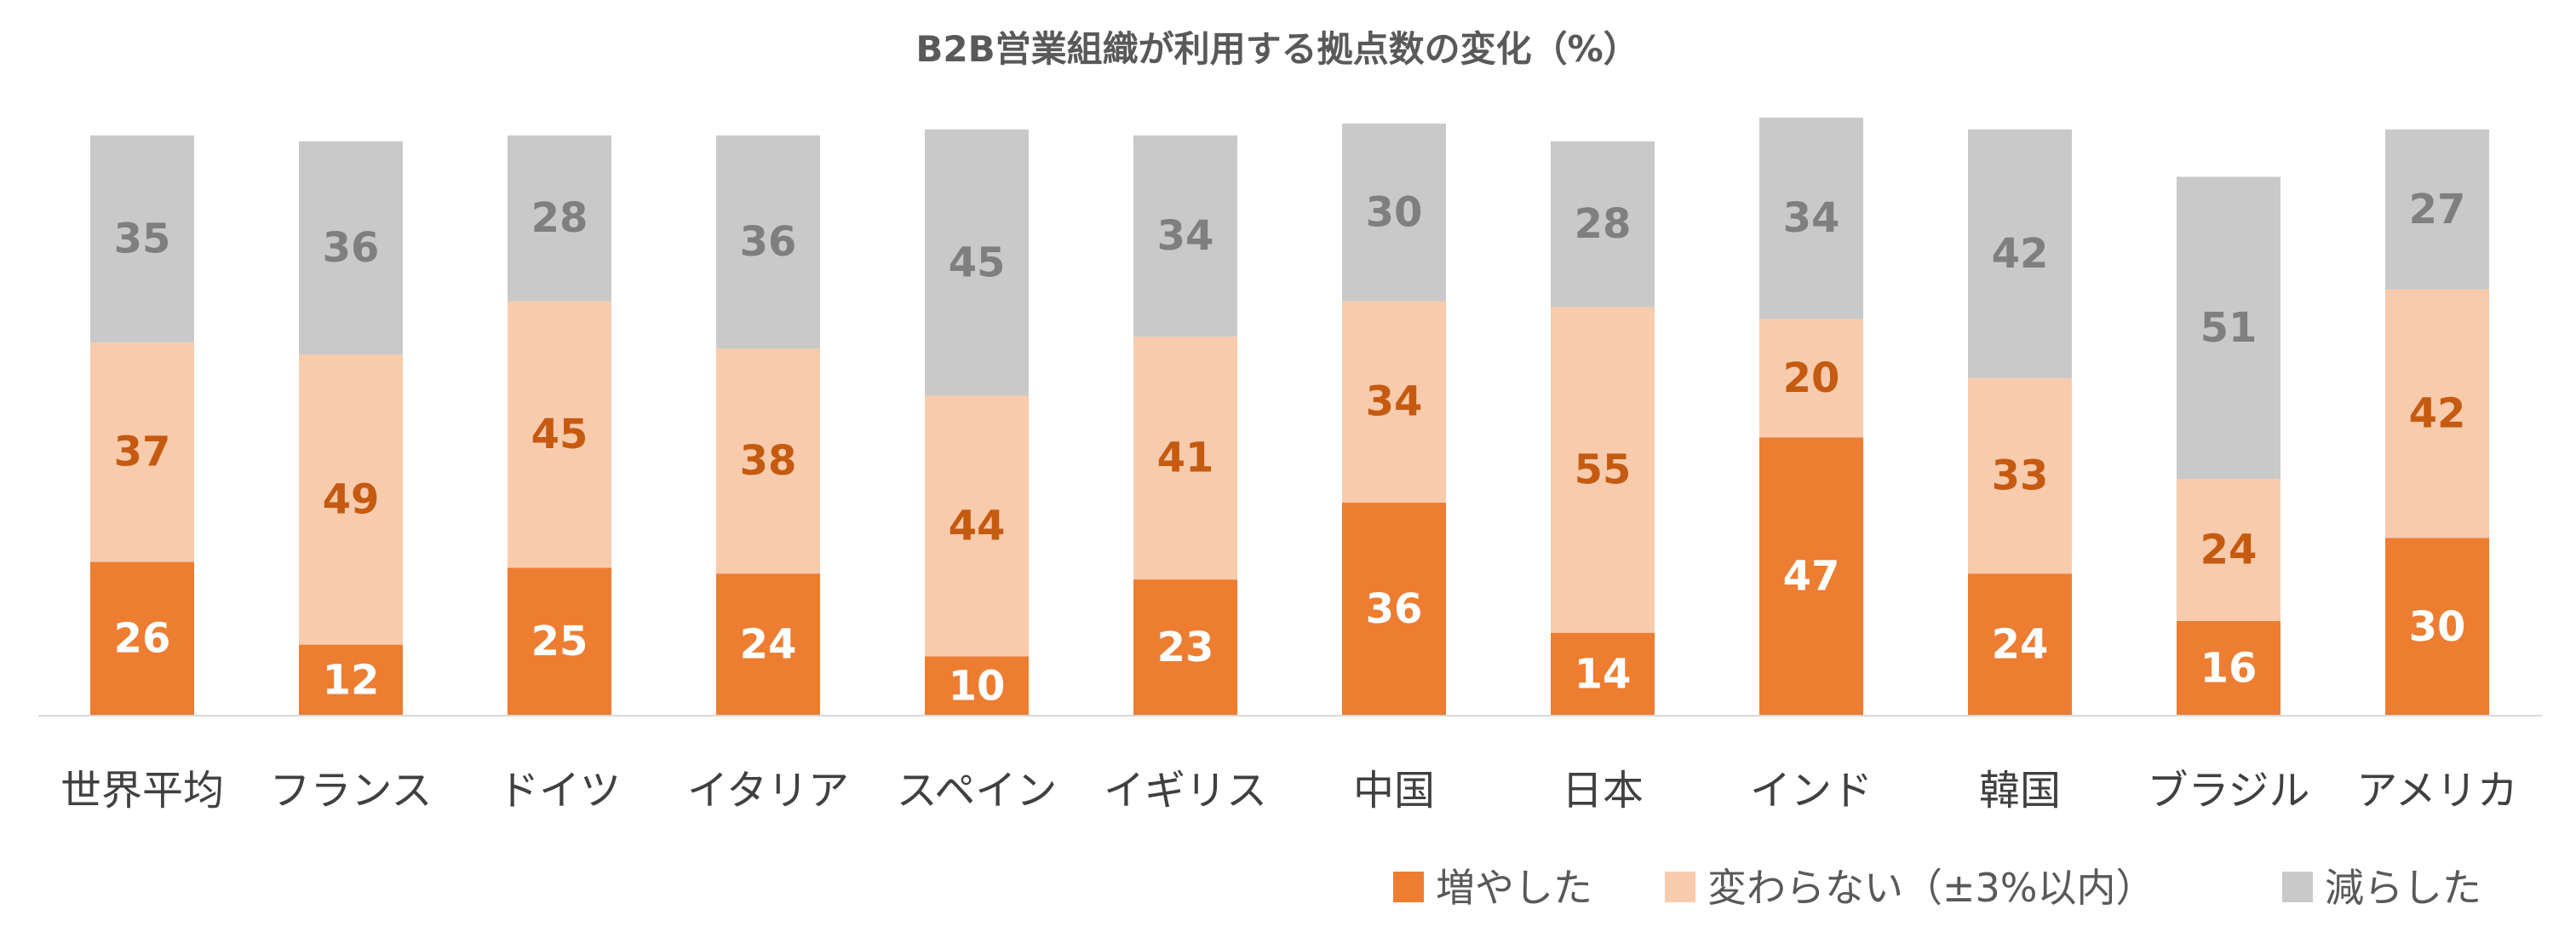  I want to click on legend-item-increase: 増やした, so click(1492, 888).